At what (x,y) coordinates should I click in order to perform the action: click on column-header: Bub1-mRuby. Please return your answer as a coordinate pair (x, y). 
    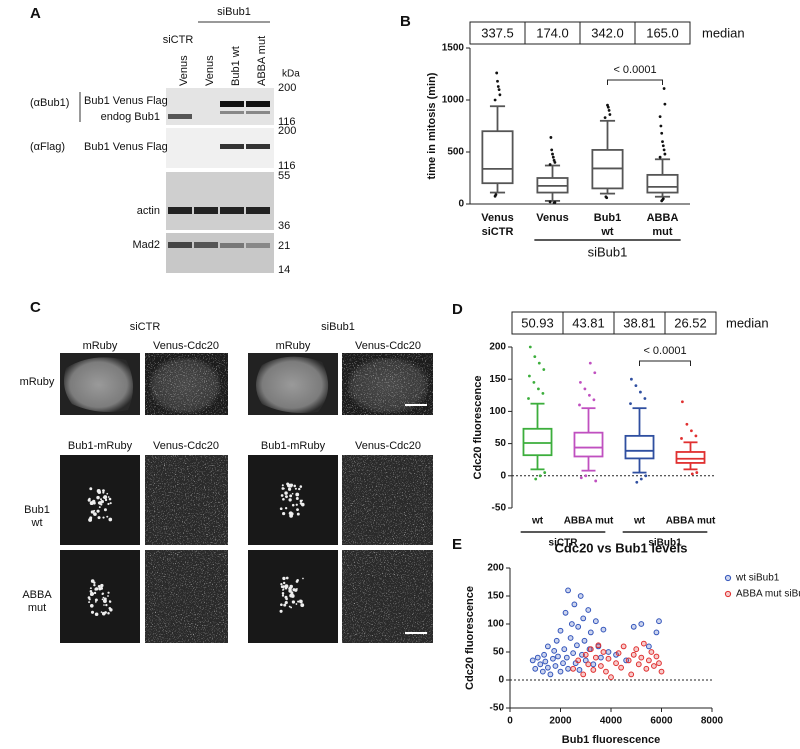
    Looking at the image, I should click on (100, 446).